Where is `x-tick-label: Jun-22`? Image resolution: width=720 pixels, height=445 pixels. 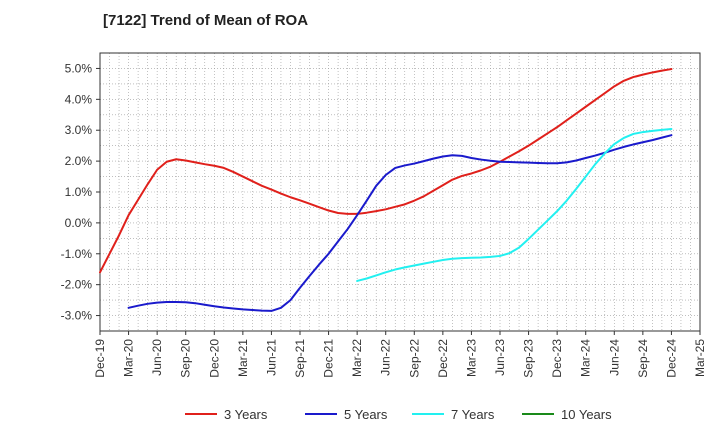
x-tick-label: Jun-22 is located at coordinates (386, 357).